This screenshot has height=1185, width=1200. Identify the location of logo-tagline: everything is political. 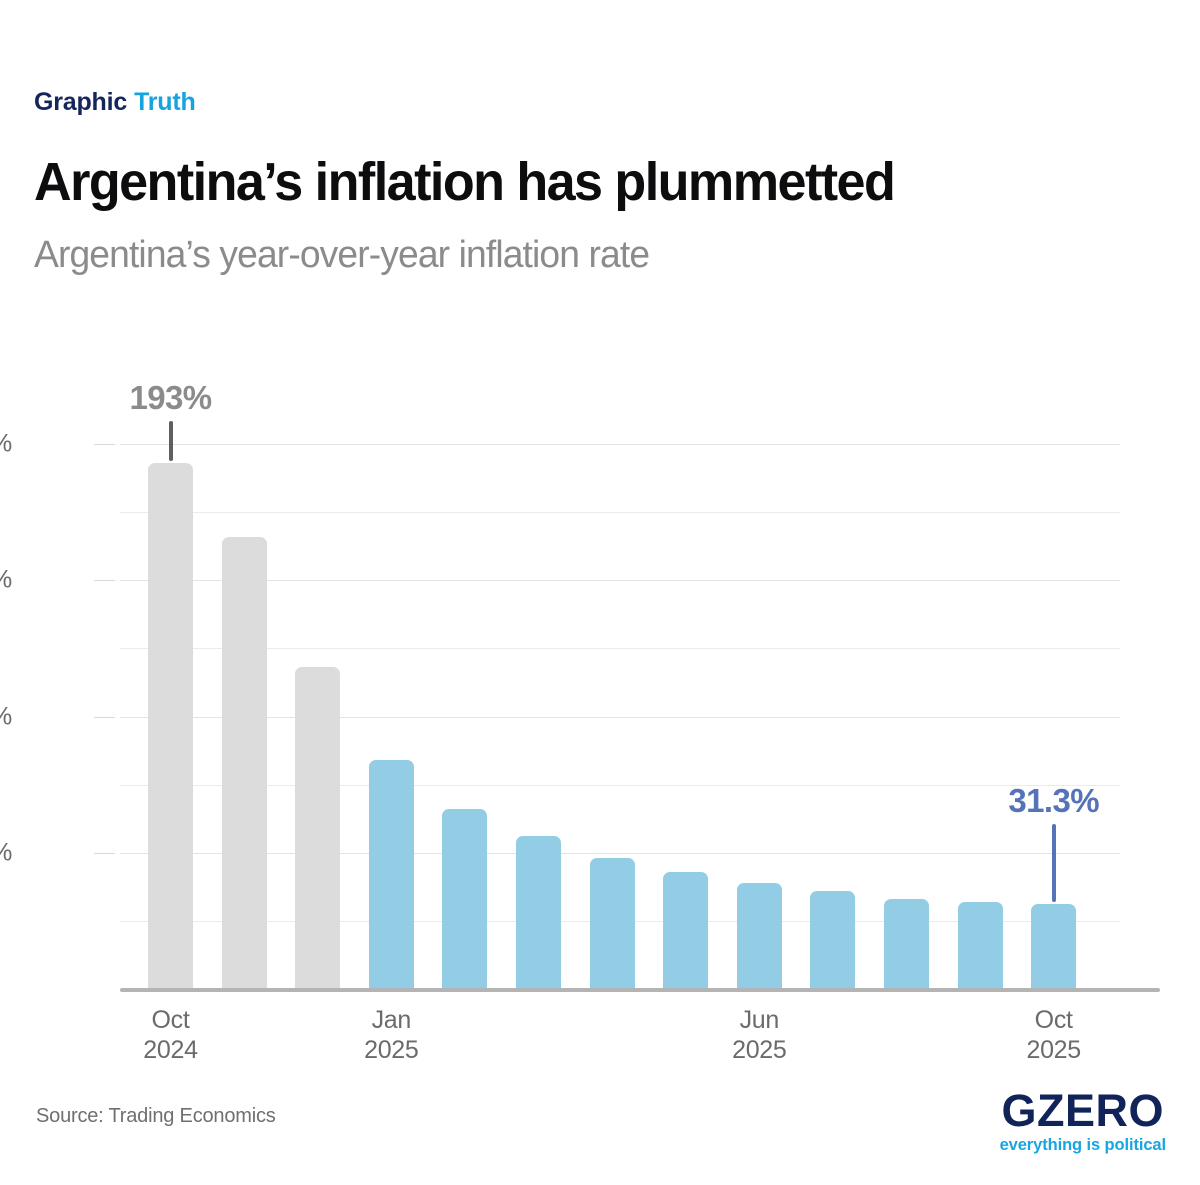
(1083, 1145).